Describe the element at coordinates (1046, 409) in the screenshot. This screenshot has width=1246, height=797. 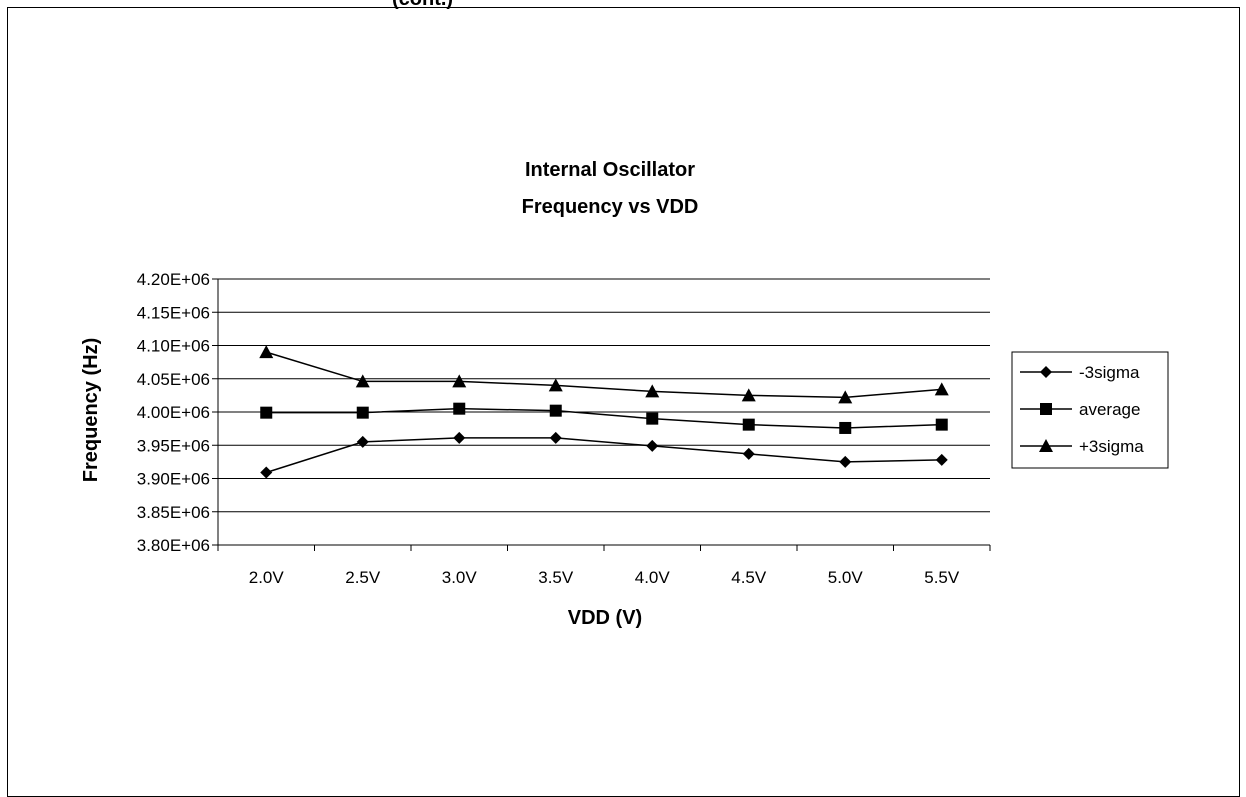
I see `legend-marker-square` at that location.